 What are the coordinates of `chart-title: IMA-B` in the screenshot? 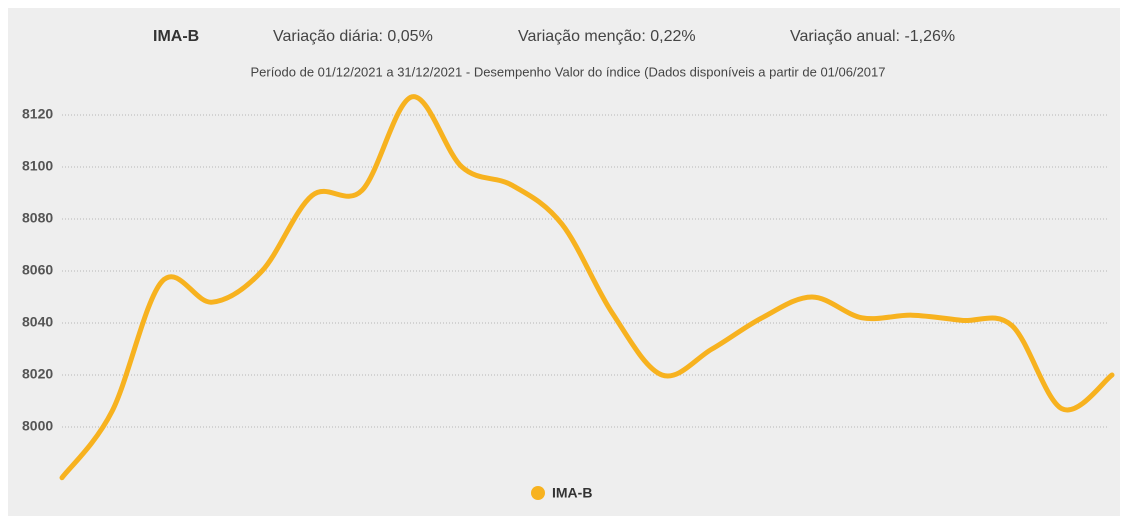 It's located at (176, 36).